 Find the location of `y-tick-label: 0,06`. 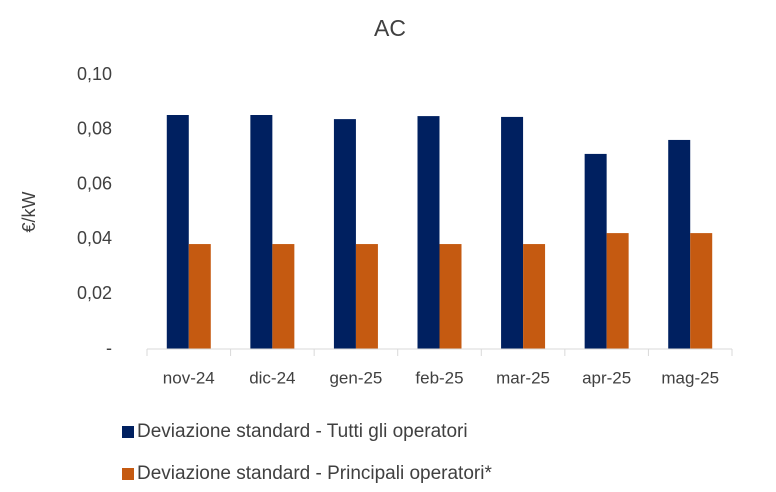

y-tick-label: 0,06 is located at coordinates (94, 183).